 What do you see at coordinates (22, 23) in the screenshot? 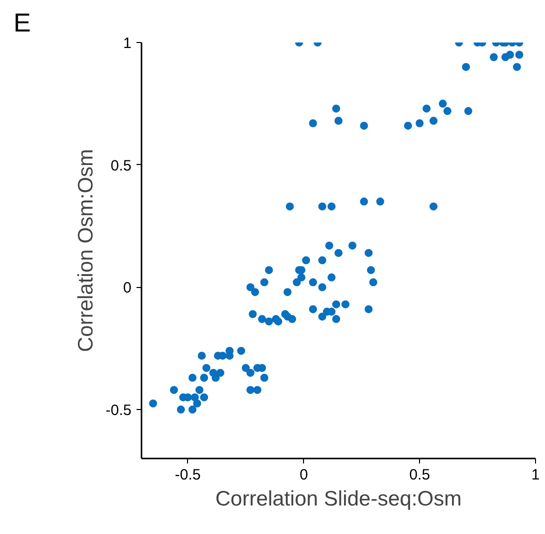
I see `text: E` at bounding box center [22, 23].